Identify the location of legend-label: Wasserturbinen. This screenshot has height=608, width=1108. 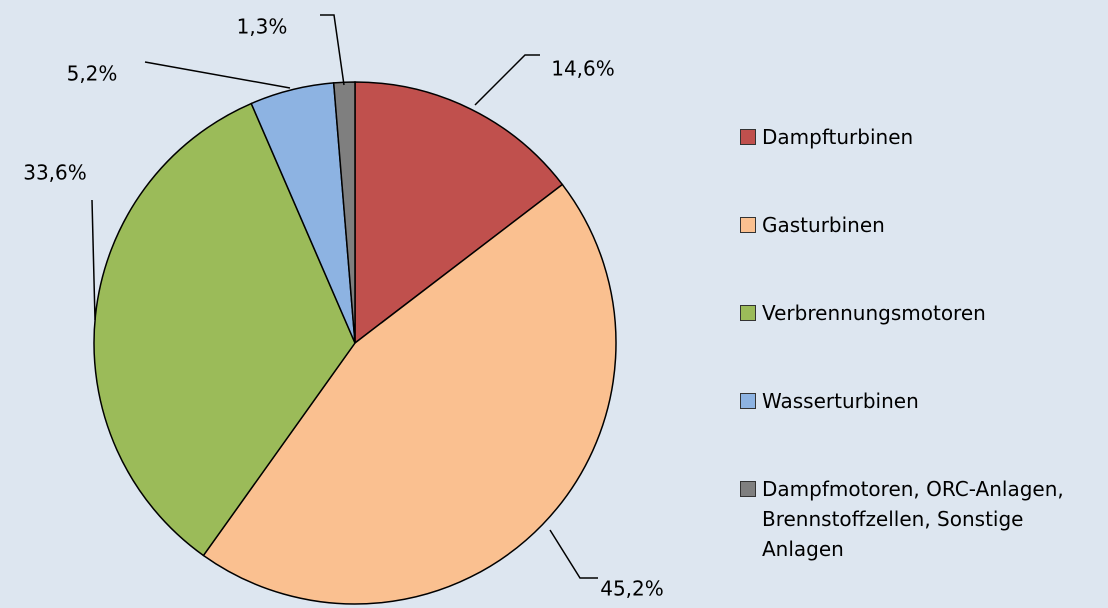
(840, 401).